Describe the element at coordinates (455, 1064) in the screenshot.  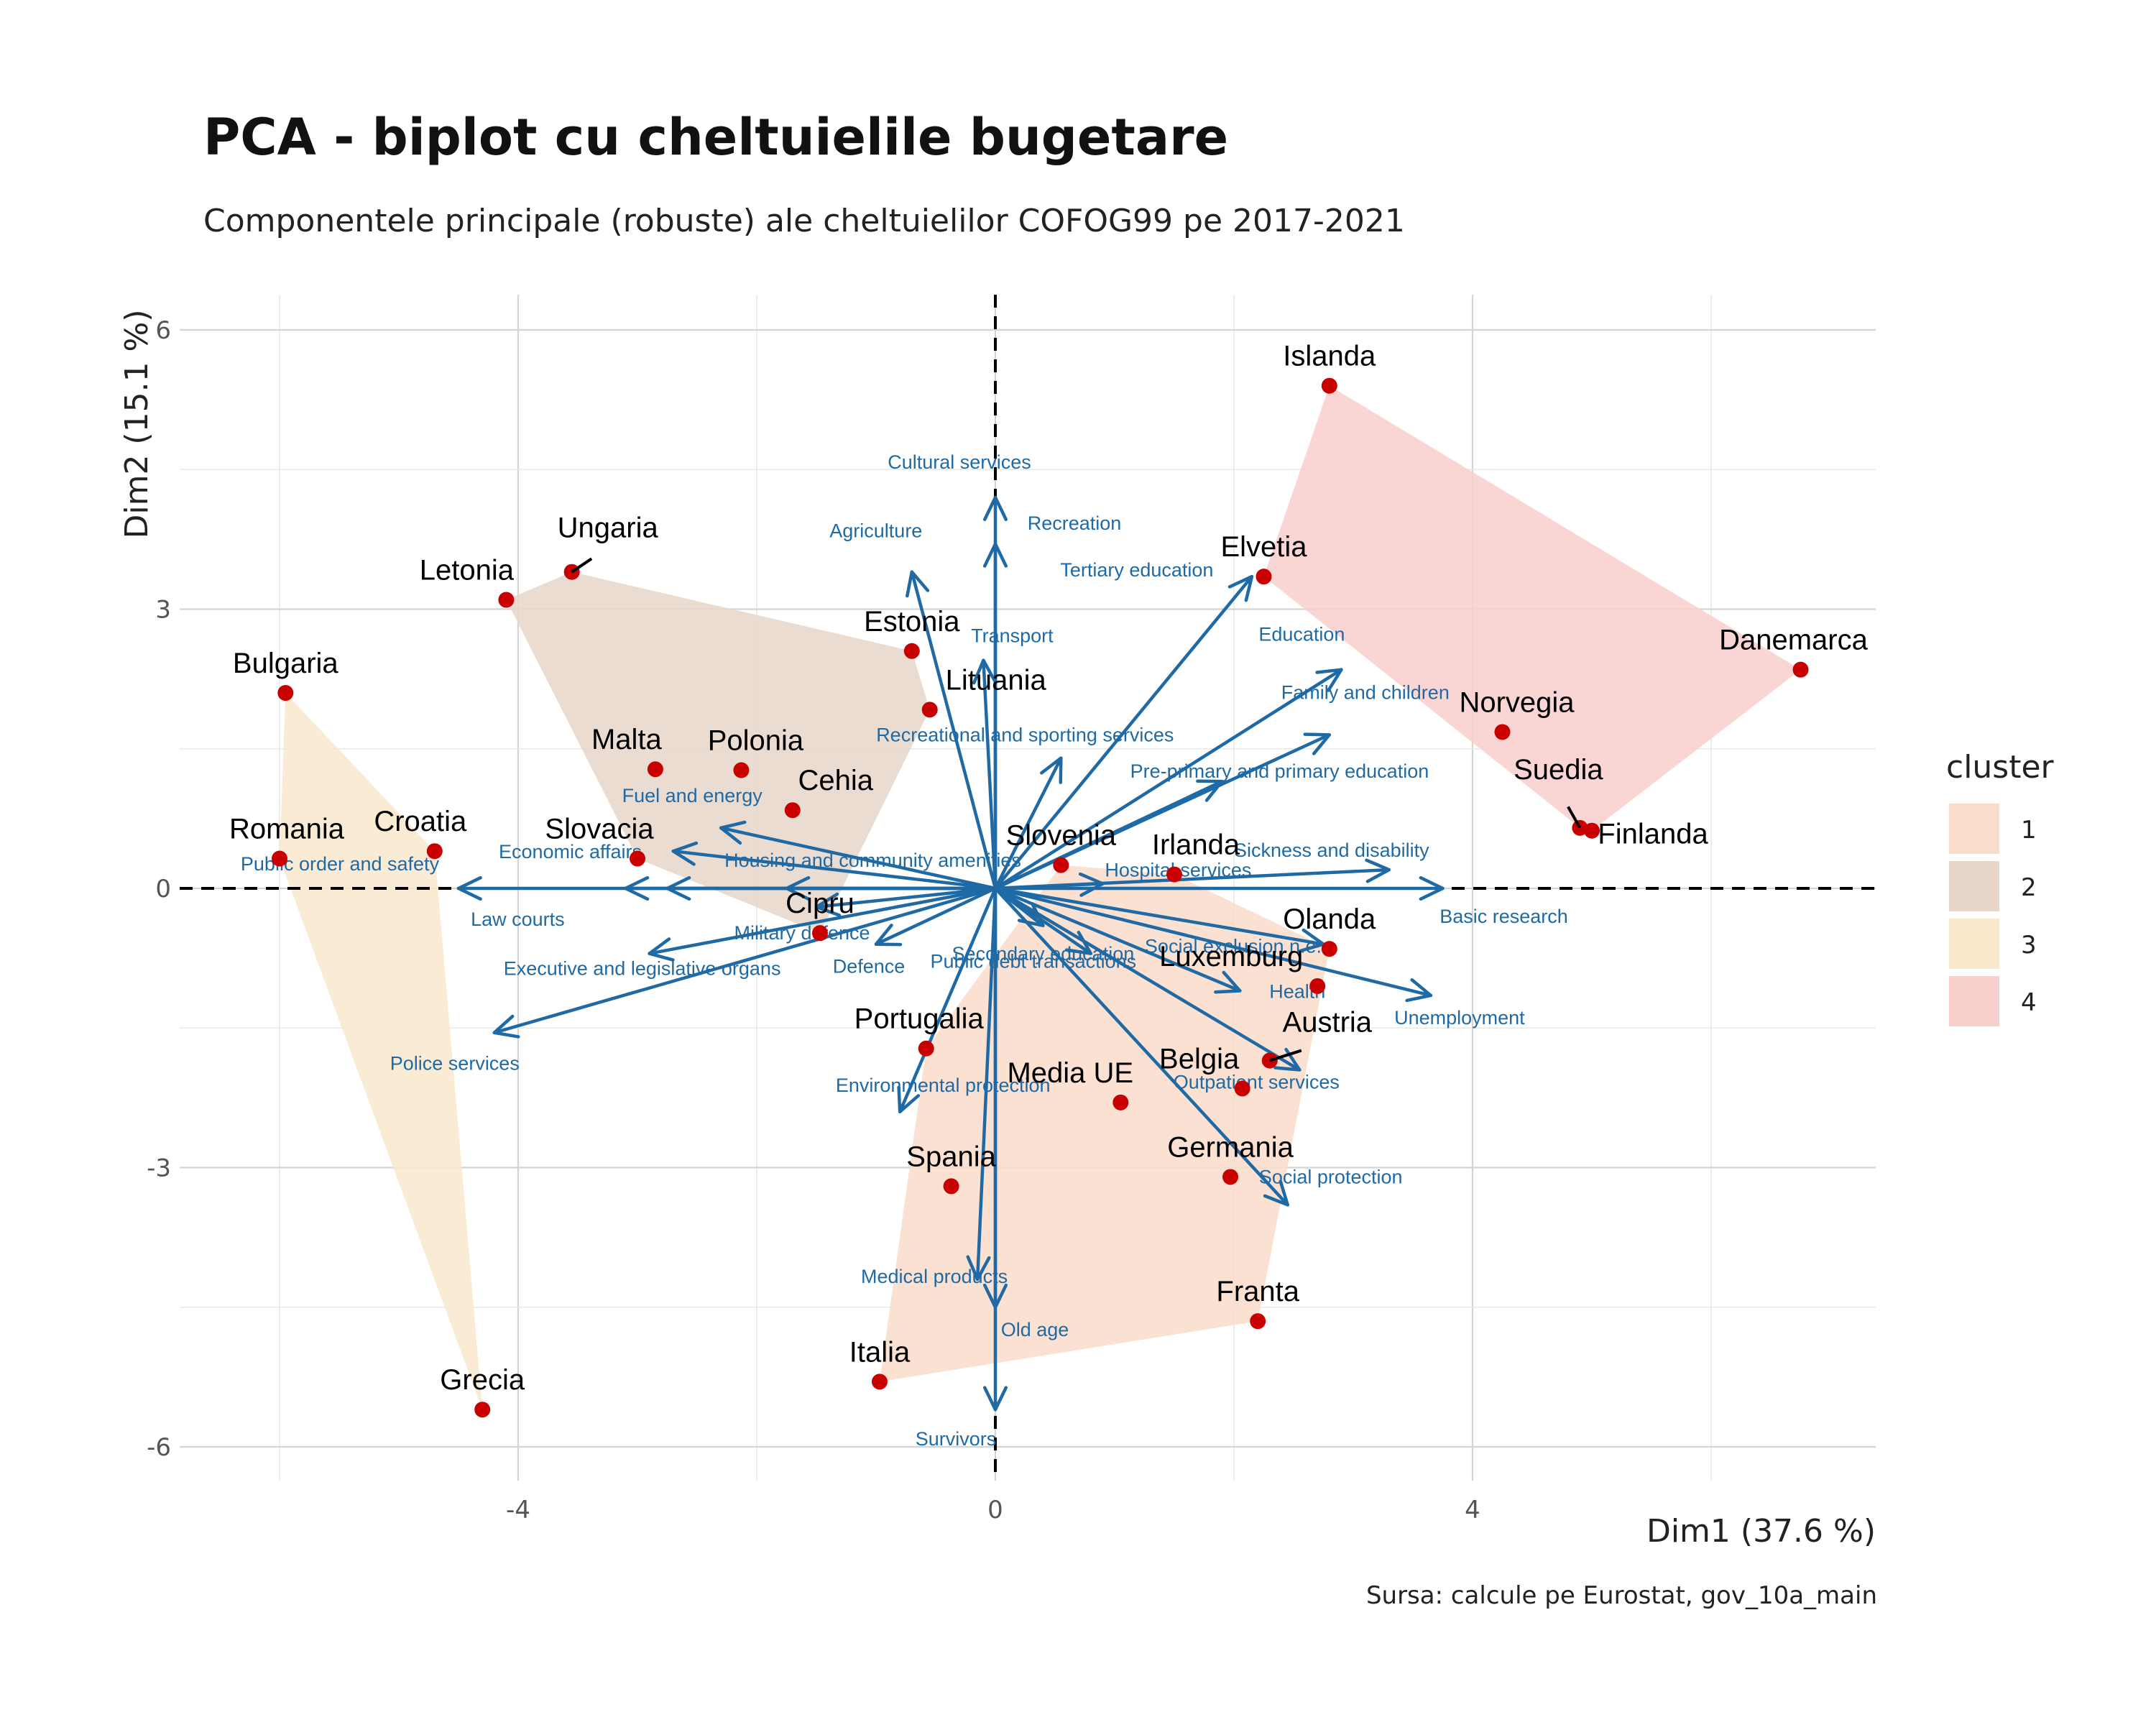
I see `variable-label: Police services` at that location.